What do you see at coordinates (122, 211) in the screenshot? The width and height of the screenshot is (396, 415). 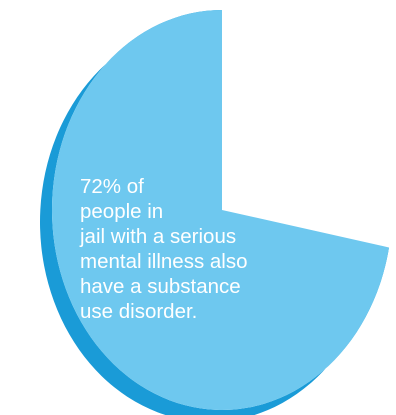 I see `annotation-line: people in` at bounding box center [122, 211].